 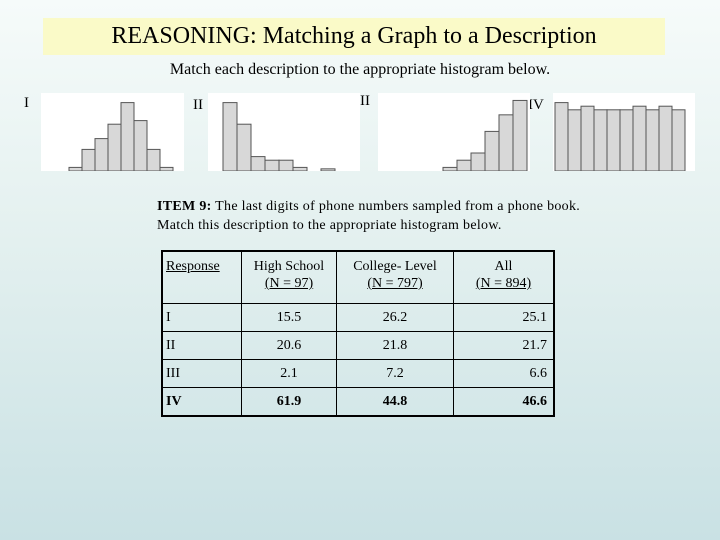 What do you see at coordinates (26, 103) in the screenshot?
I see `histogram-label-i: I` at bounding box center [26, 103].